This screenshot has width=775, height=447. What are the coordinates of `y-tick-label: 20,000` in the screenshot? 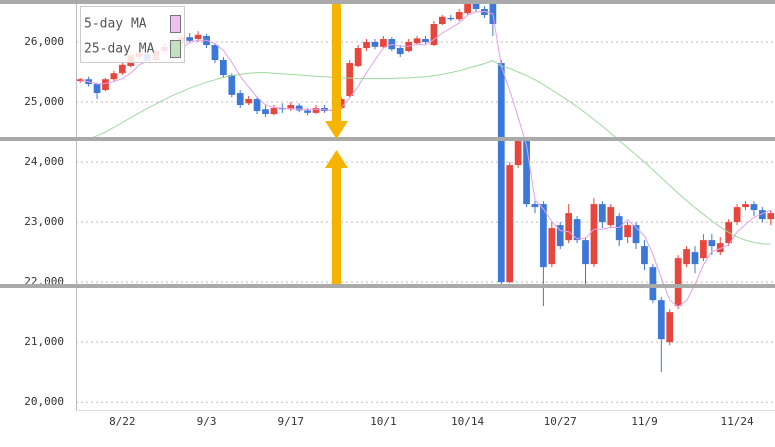 It's located at (44, 401).